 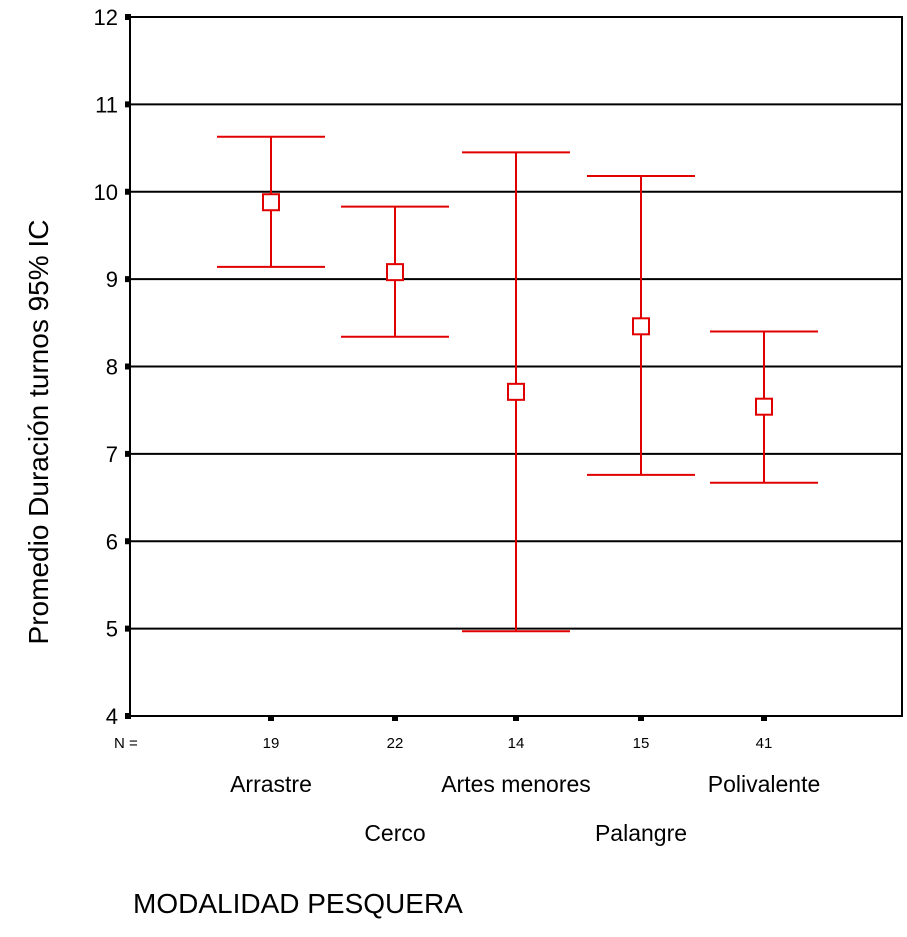 What do you see at coordinates (271, 743) in the screenshot?
I see `n-count-label: 19` at bounding box center [271, 743].